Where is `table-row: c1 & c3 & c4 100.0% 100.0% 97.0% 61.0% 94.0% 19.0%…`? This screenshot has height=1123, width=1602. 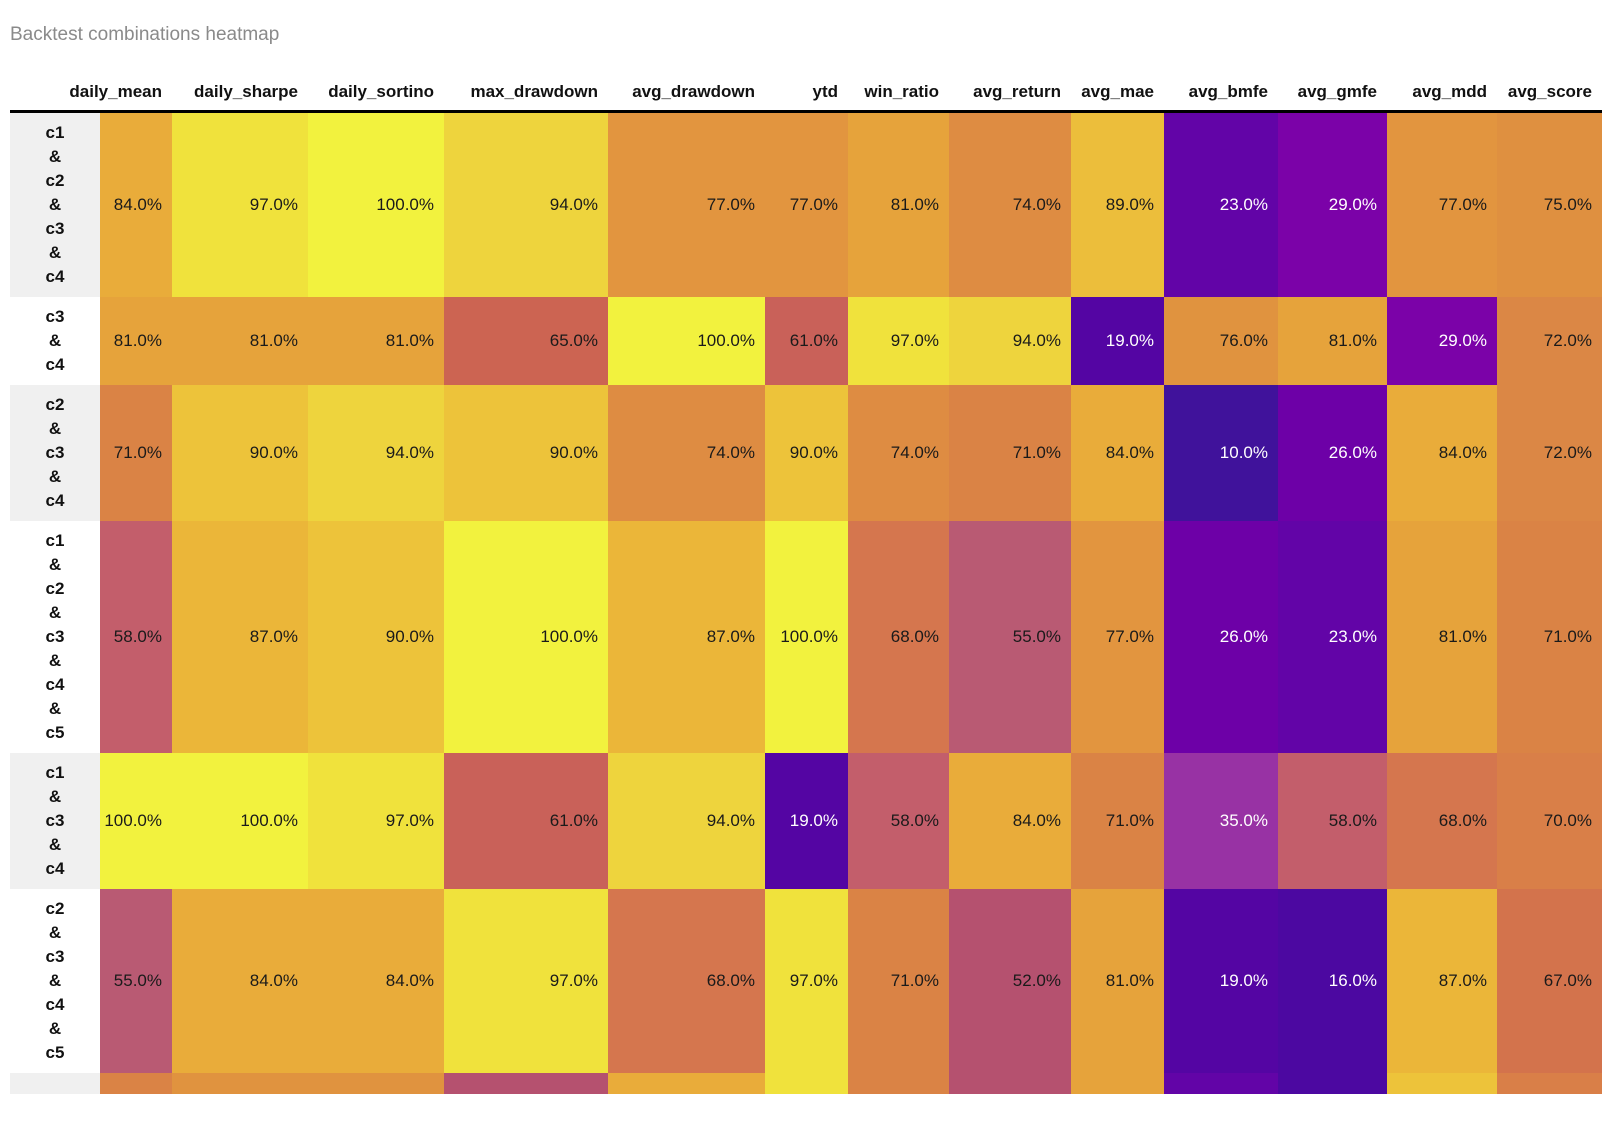
table-row: c1 & c3 & c4 100.0% 100.0% 97.0% 61.0% 94.0% 19.0%… is located at coordinates (806, 821).